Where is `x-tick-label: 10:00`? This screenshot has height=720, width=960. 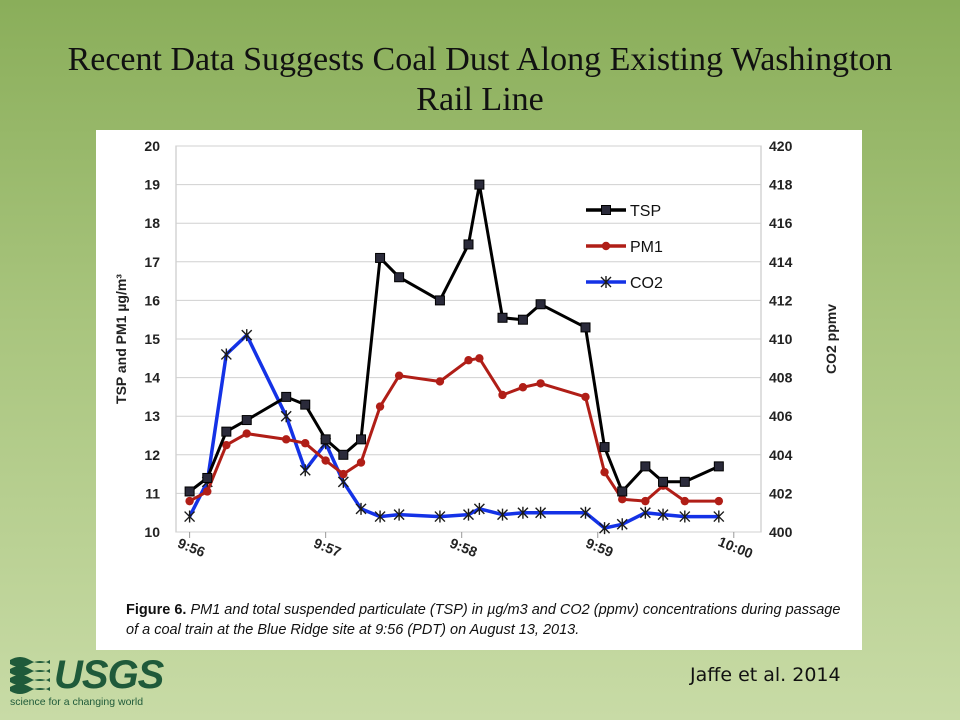
x-tick-label: 10:00 is located at coordinates (735, 547).